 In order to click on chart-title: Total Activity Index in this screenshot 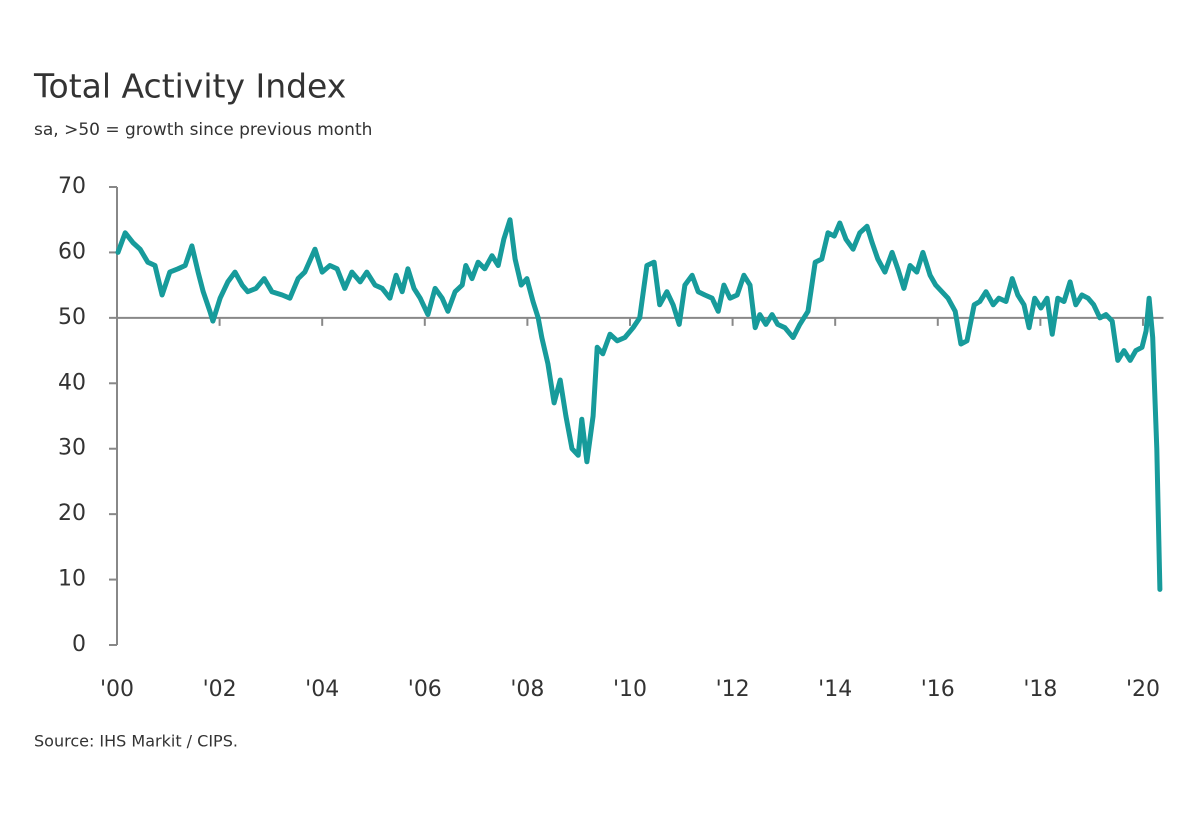, I will do `click(189, 86)`.